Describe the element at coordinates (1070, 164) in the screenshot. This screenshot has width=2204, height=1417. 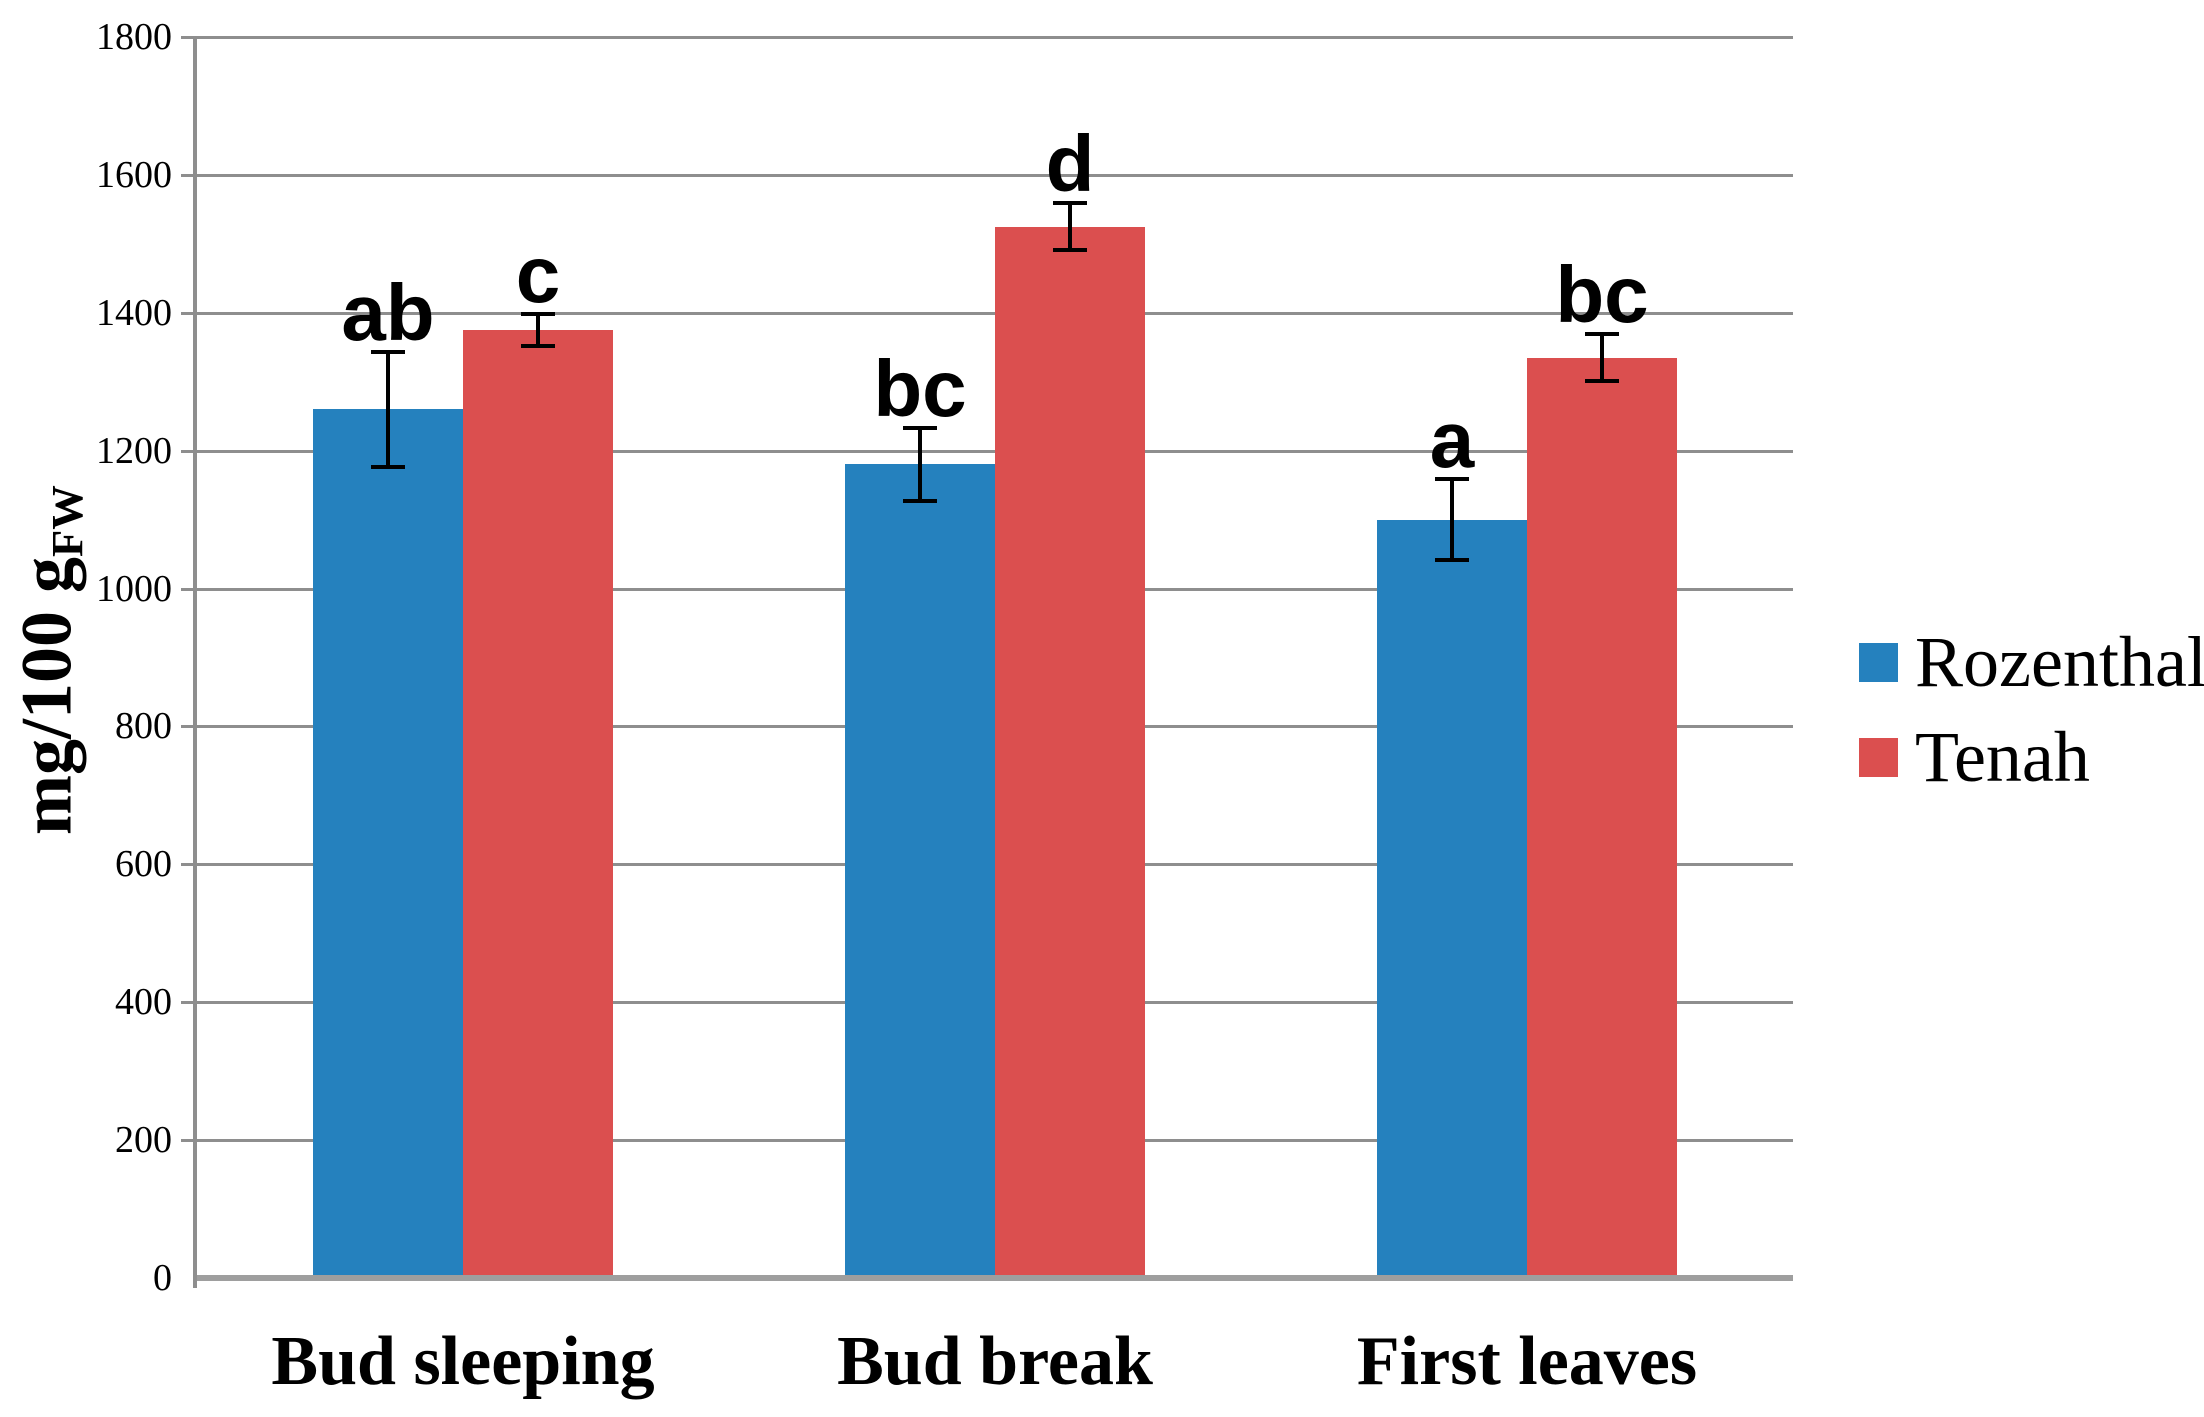
I see `significance-letter: d` at that location.